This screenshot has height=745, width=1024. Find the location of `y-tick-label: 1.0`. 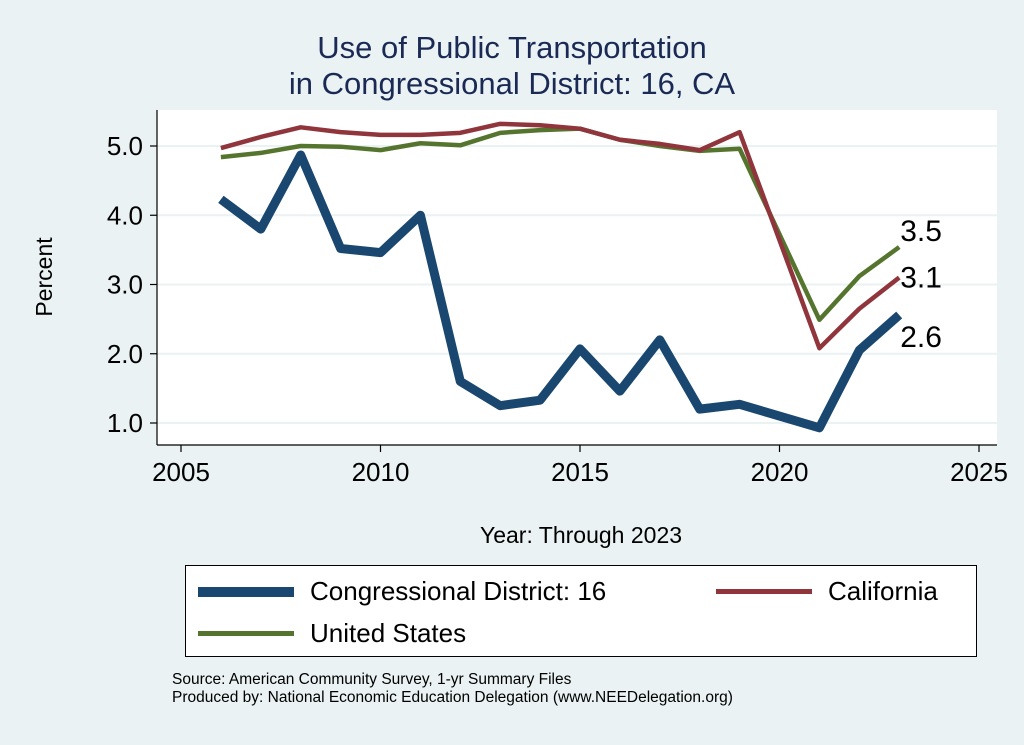

y-tick-label: 1.0 is located at coordinates (125, 423).